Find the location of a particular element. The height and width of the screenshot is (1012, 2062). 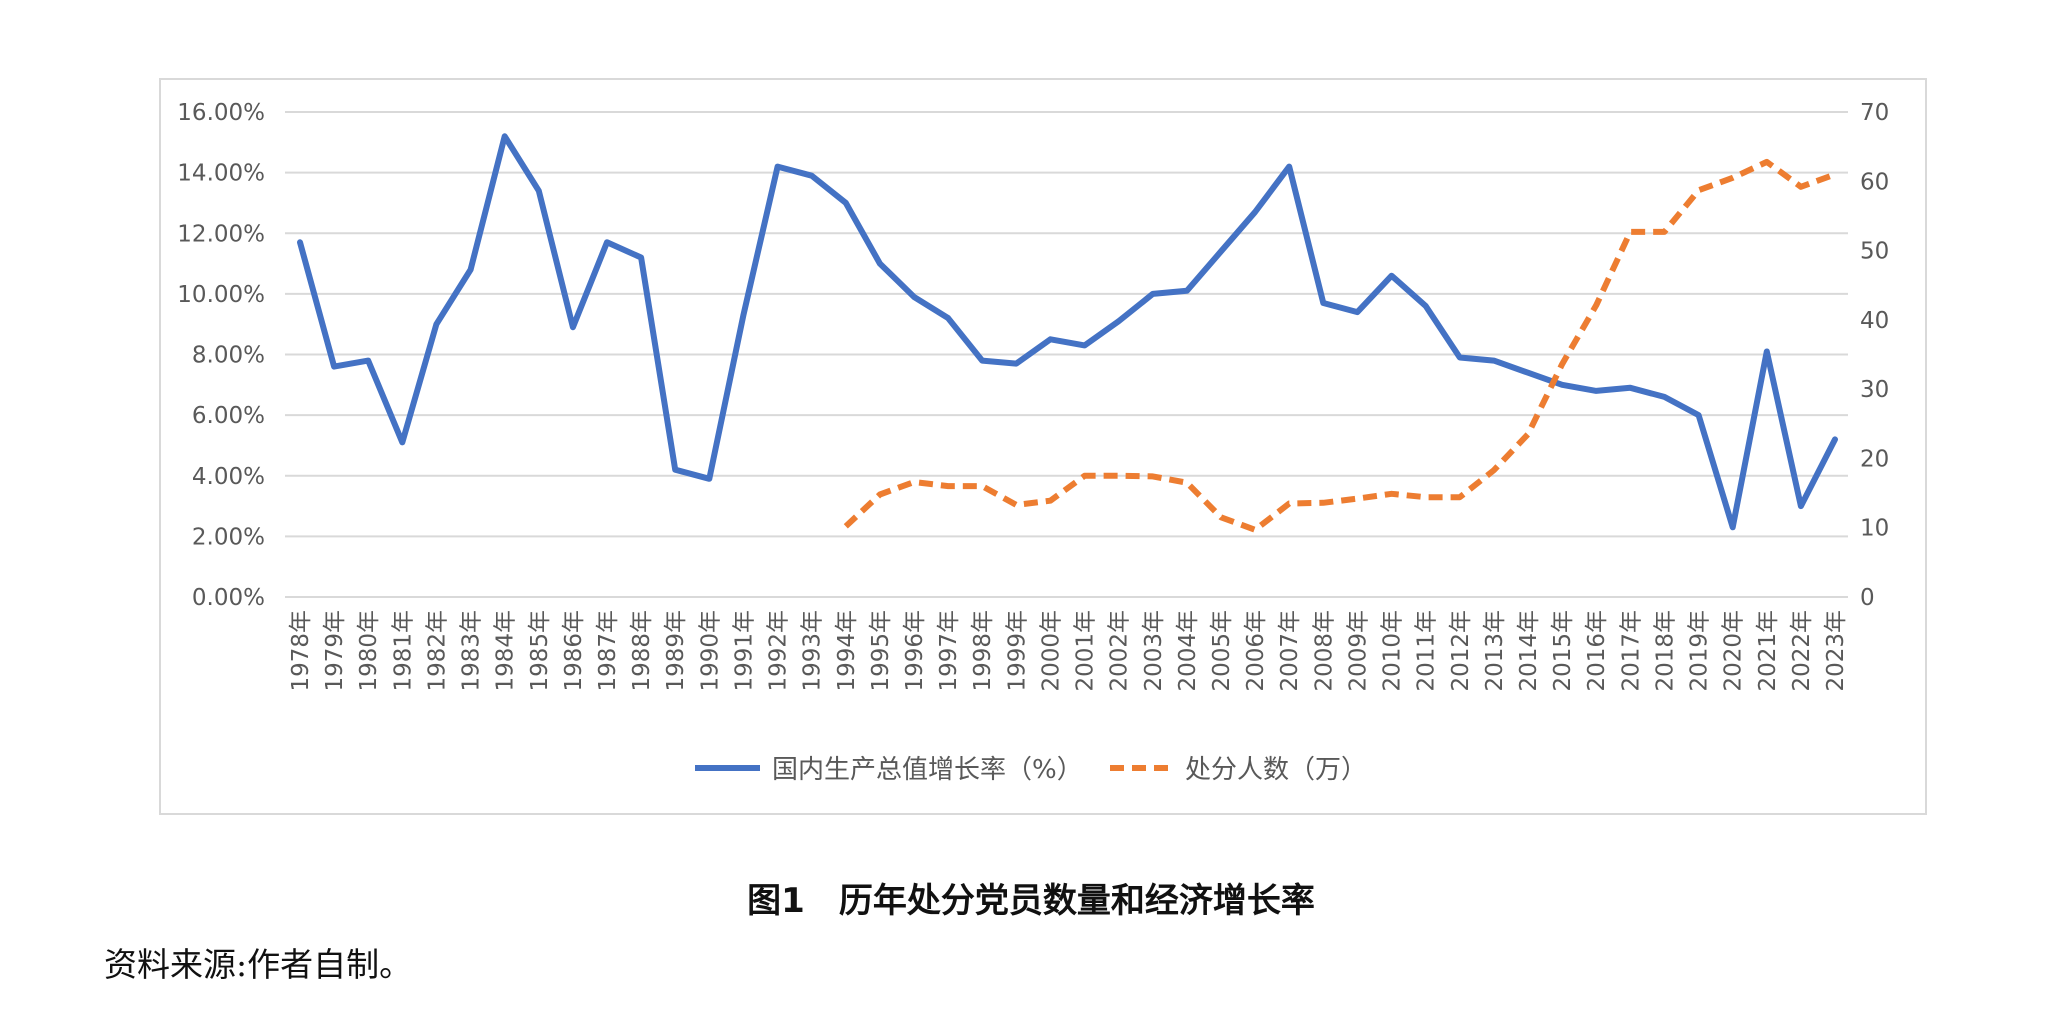

source-note: 资料来源:作者自制。 is located at coordinates (258, 964).